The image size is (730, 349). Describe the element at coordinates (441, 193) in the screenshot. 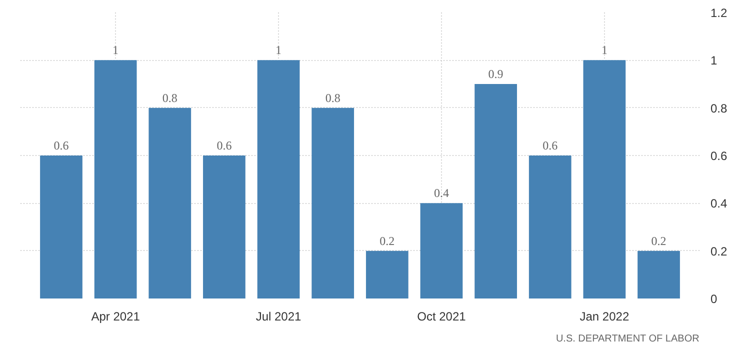

I see `data-label: 0.4` at that location.